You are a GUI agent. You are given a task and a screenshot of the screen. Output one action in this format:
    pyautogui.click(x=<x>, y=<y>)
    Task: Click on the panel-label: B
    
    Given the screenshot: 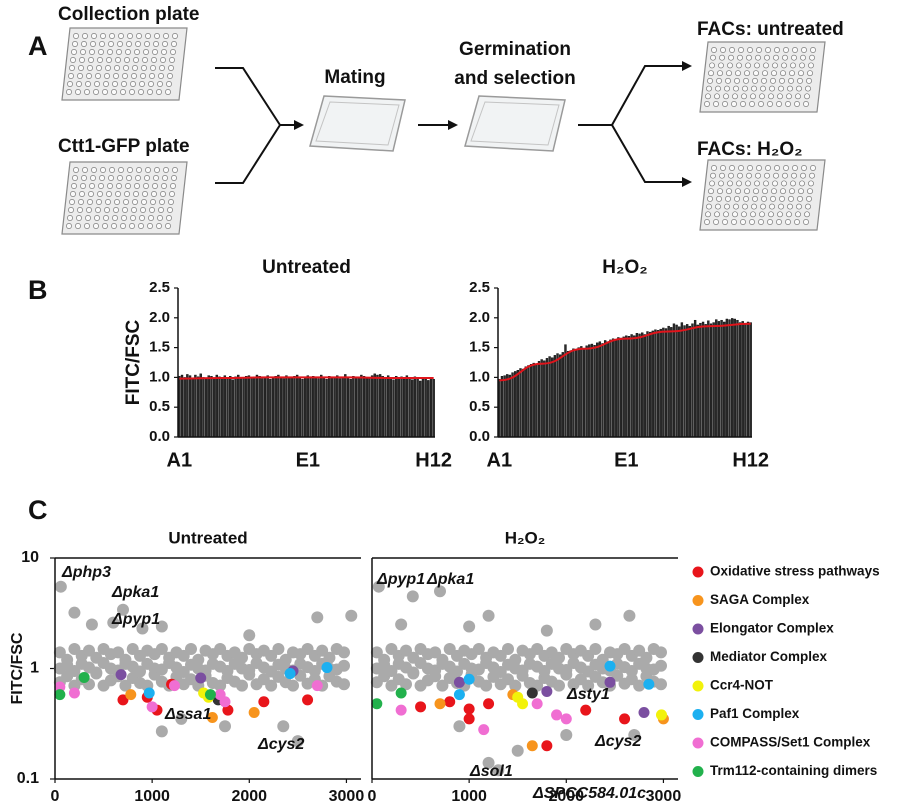 What is the action you would take?
    pyautogui.click(x=38, y=290)
    